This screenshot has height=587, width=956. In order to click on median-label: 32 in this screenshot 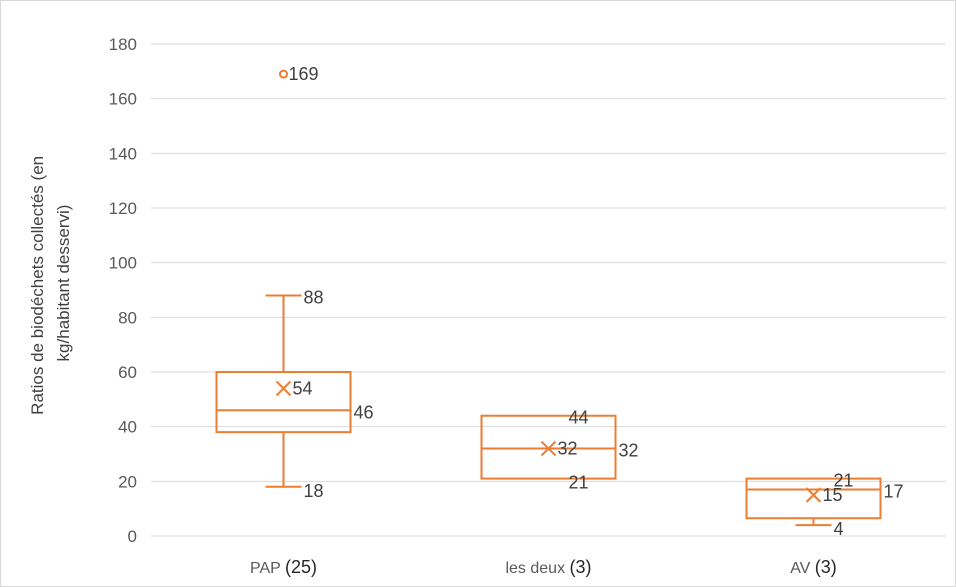, I will do `click(629, 451)`.